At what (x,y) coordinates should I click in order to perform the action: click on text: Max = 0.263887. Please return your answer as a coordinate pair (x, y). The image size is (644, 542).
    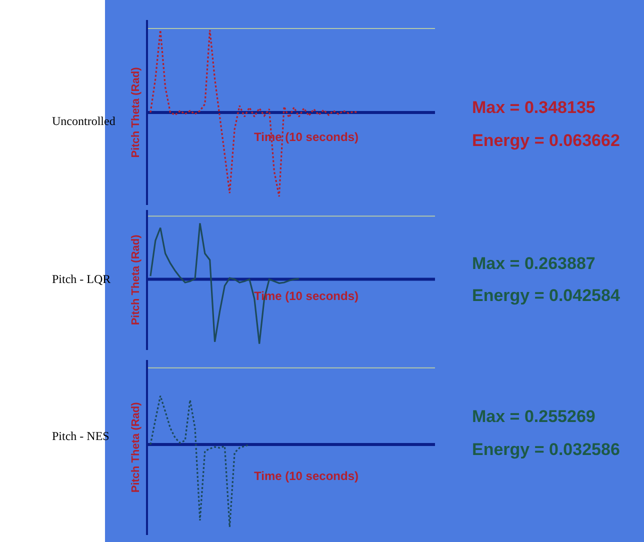
    Looking at the image, I should click on (534, 263).